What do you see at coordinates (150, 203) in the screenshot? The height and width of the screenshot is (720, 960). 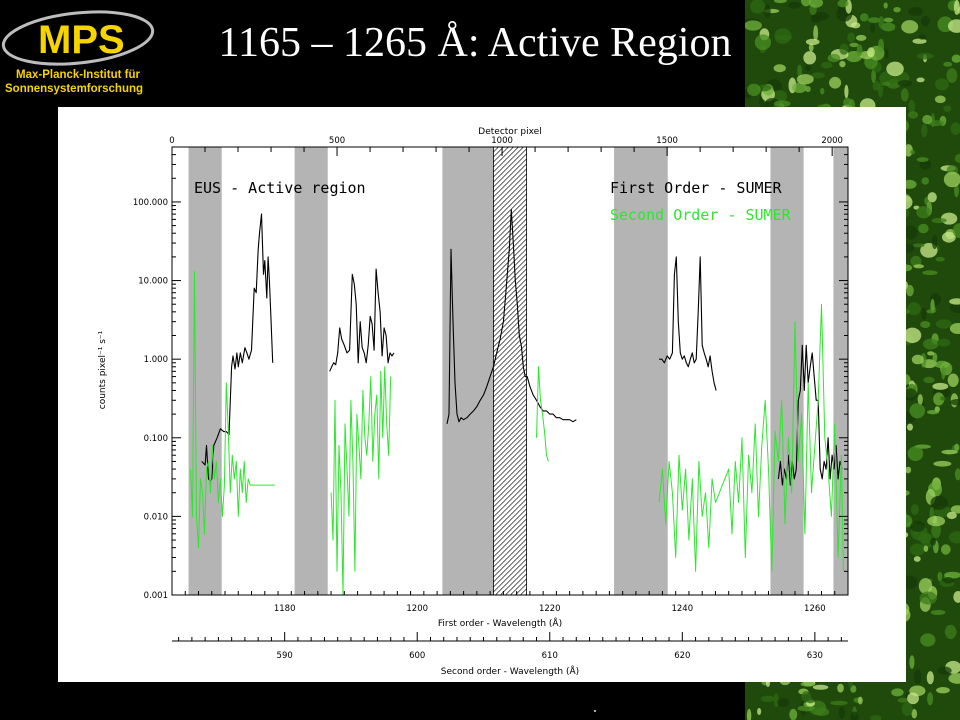 I see `y-axis-tick-label: 100.000` at bounding box center [150, 203].